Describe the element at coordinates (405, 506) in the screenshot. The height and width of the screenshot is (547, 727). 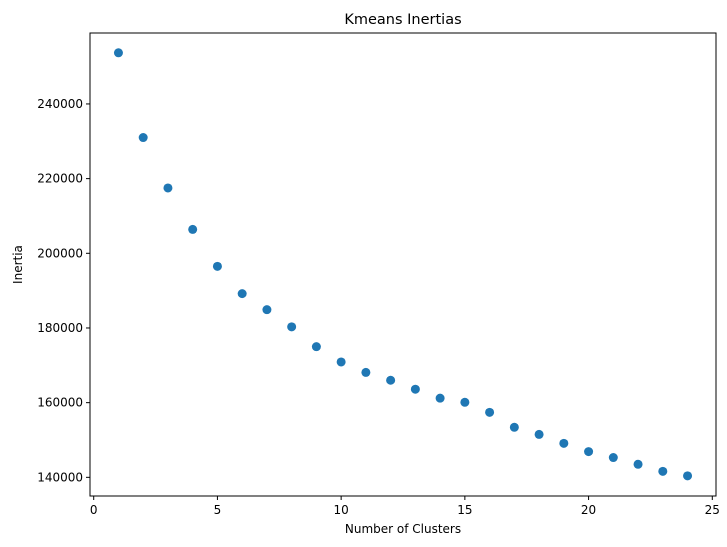
I see `x-axis: 0 5 10 15 20 25` at that location.